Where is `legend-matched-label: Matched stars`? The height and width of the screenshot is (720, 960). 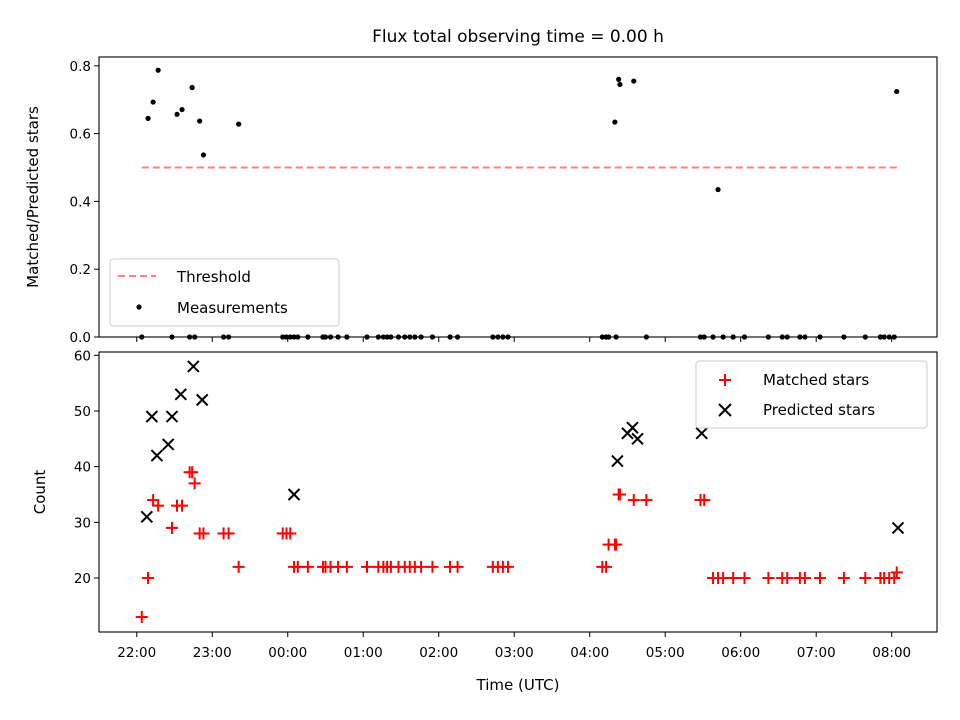
legend-matched-label: Matched stars is located at coordinates (816, 380).